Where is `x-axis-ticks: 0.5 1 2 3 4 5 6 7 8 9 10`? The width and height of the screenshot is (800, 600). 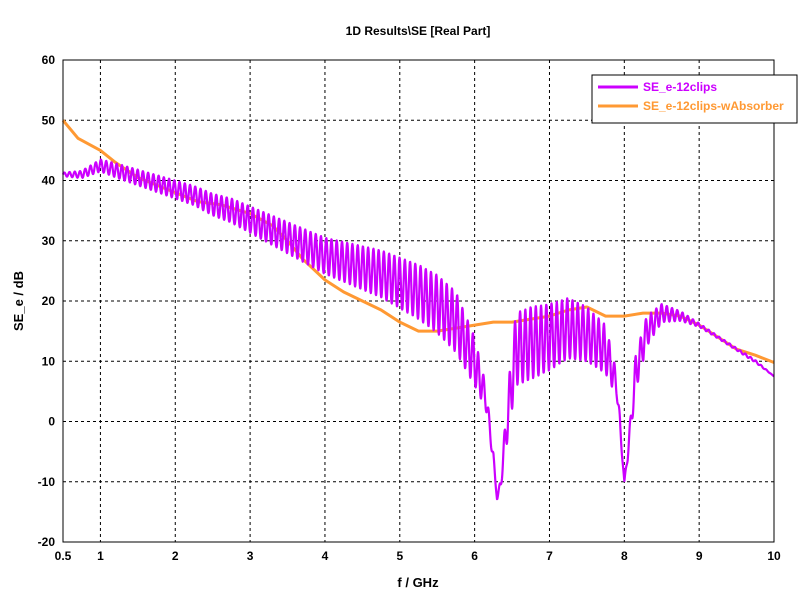
x-axis-ticks: 0.5 1 2 3 4 5 6 7 8 9 10 is located at coordinates (418, 556).